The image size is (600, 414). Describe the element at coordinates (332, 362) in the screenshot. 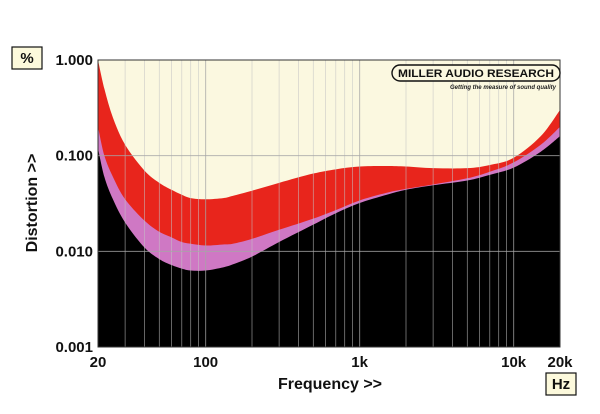

I see `x-tick-labels: 20 100 1k 10k 20k` at that location.